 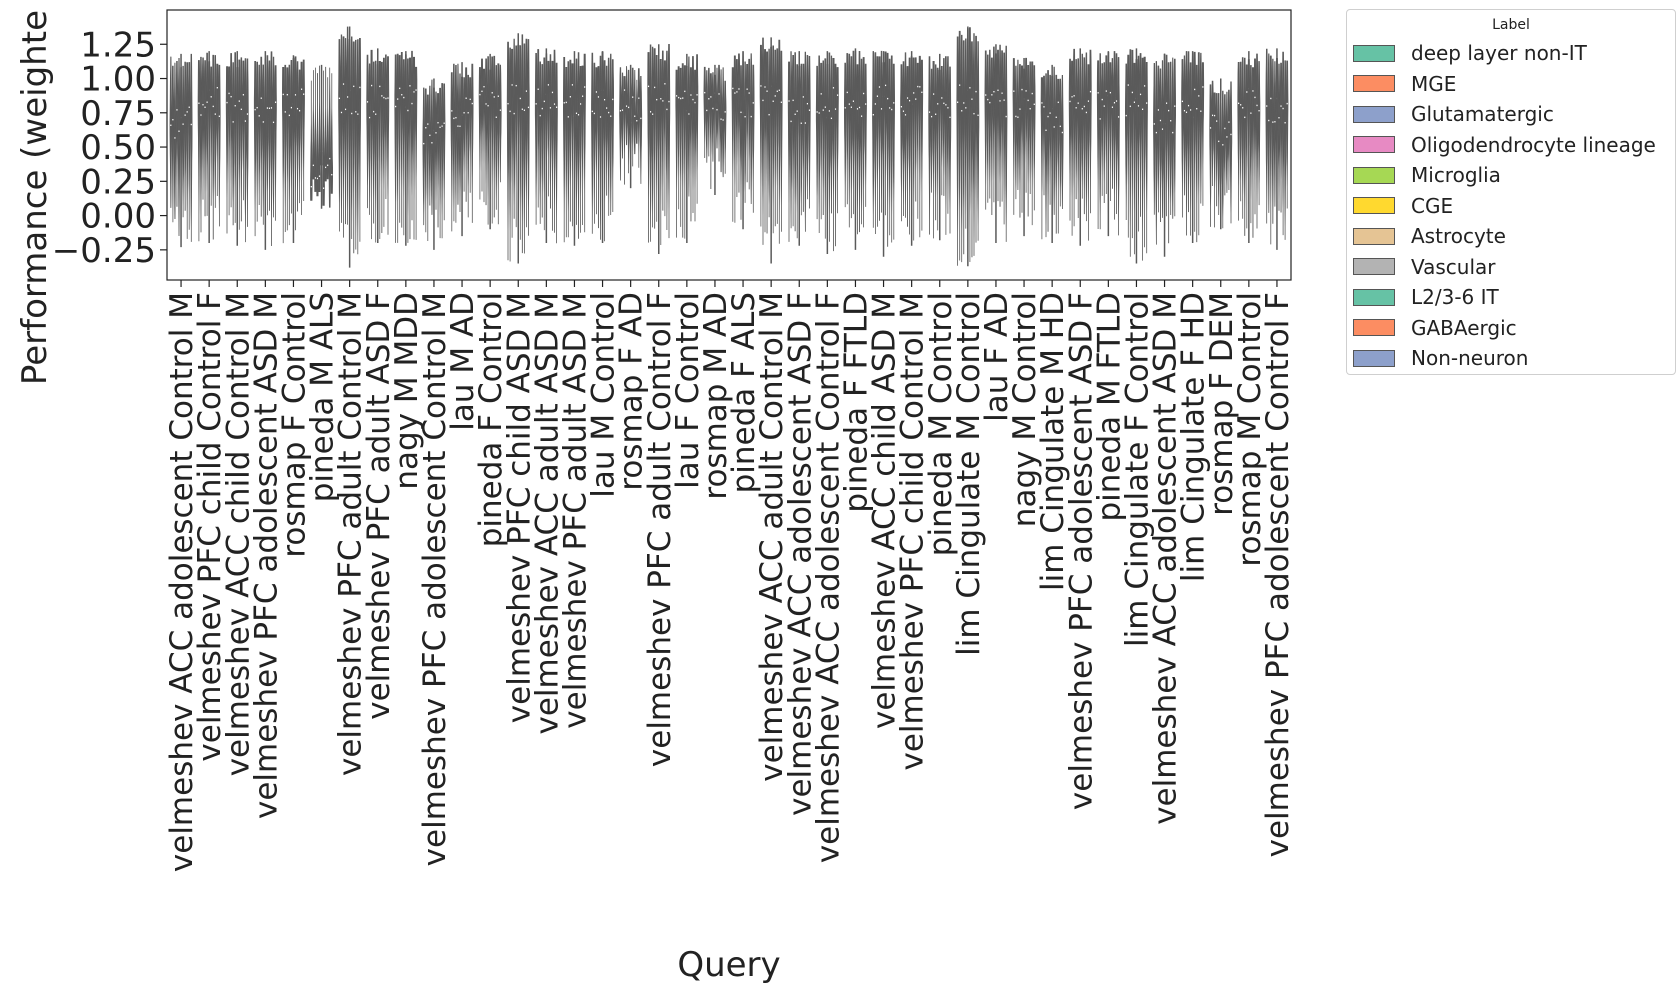 What do you see at coordinates (104, 251) in the screenshot?
I see `y-tick-label: −0.25` at bounding box center [104, 251].